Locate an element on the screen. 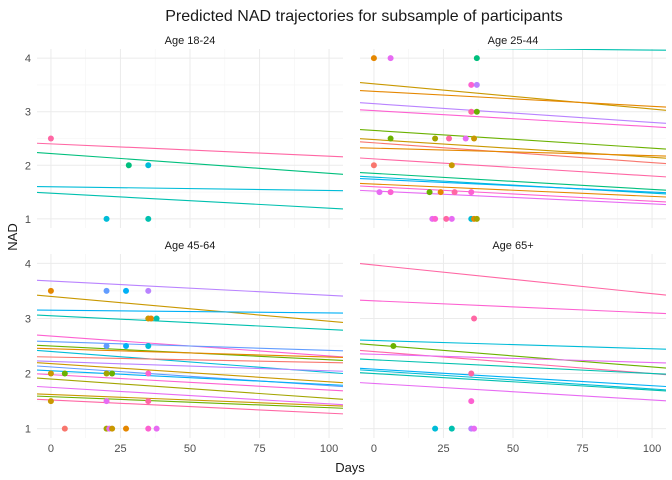 Image resolution: width=672 pixels, height=480 pixels. facet-strip-label: Age 65+ is located at coordinates (512, 246).